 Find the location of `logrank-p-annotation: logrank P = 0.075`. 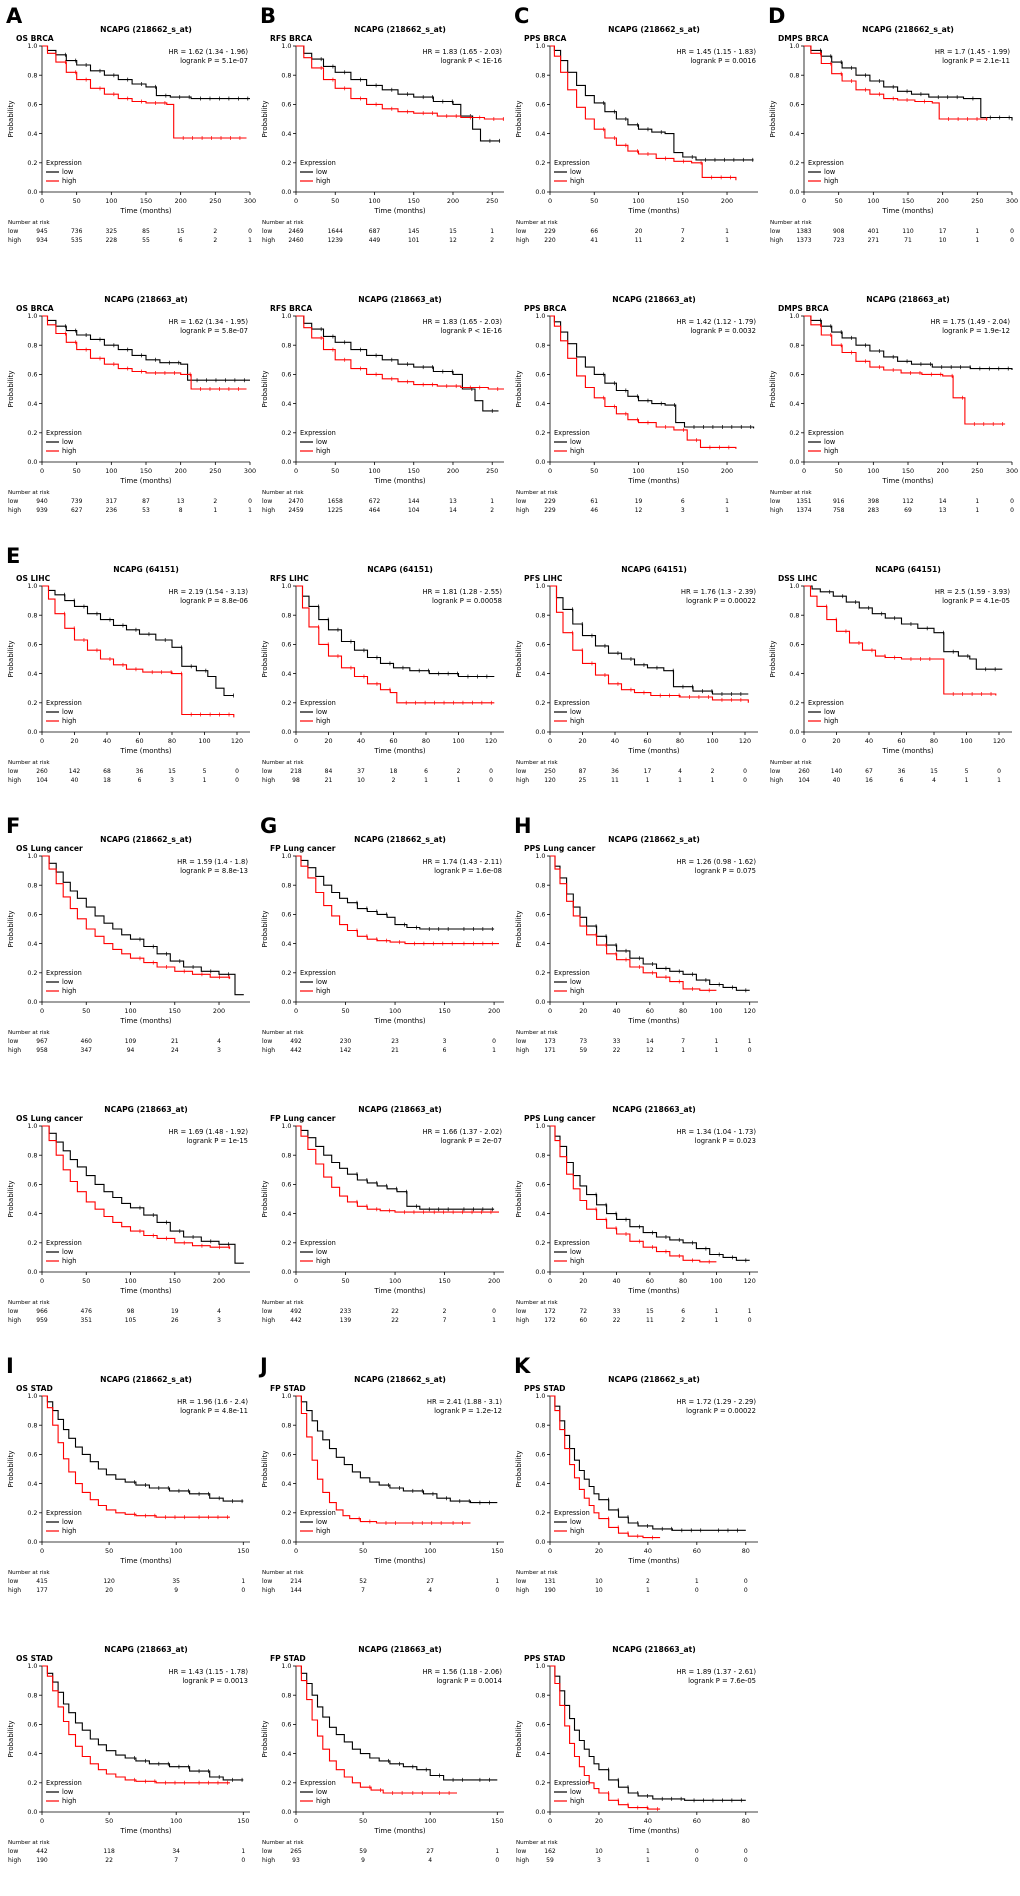

logrank-p-annotation: logrank P = 0.075 is located at coordinates (725, 871).